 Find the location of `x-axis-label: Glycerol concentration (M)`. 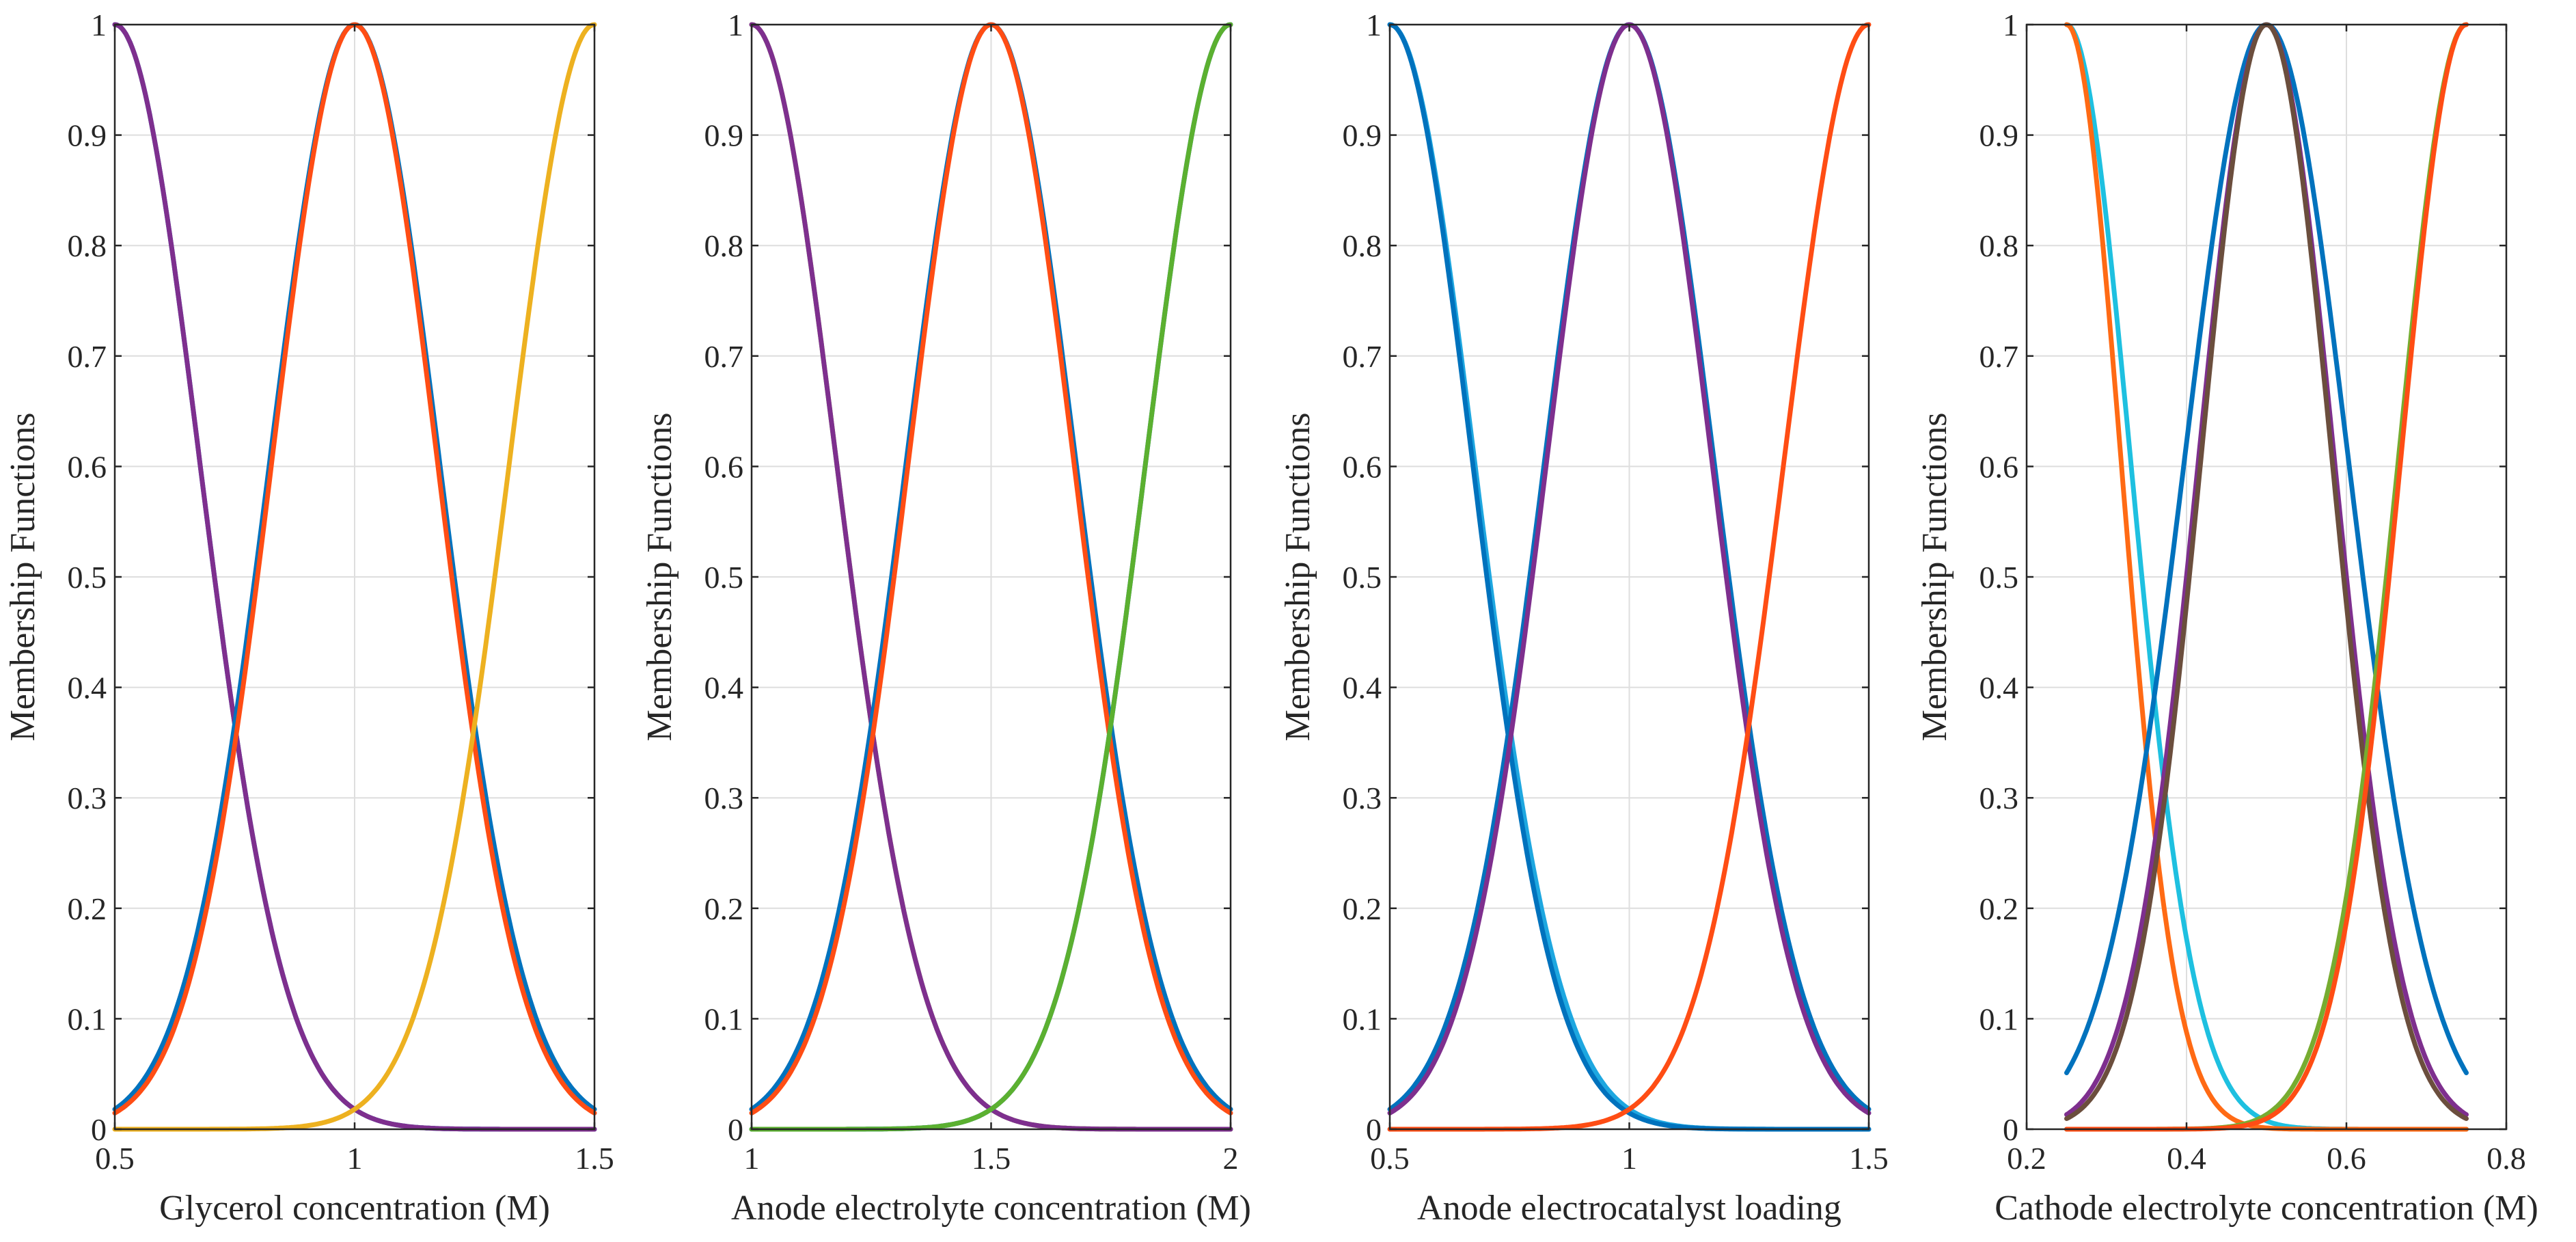

x-axis-label: Glycerol concentration (M) is located at coordinates (354, 1208).